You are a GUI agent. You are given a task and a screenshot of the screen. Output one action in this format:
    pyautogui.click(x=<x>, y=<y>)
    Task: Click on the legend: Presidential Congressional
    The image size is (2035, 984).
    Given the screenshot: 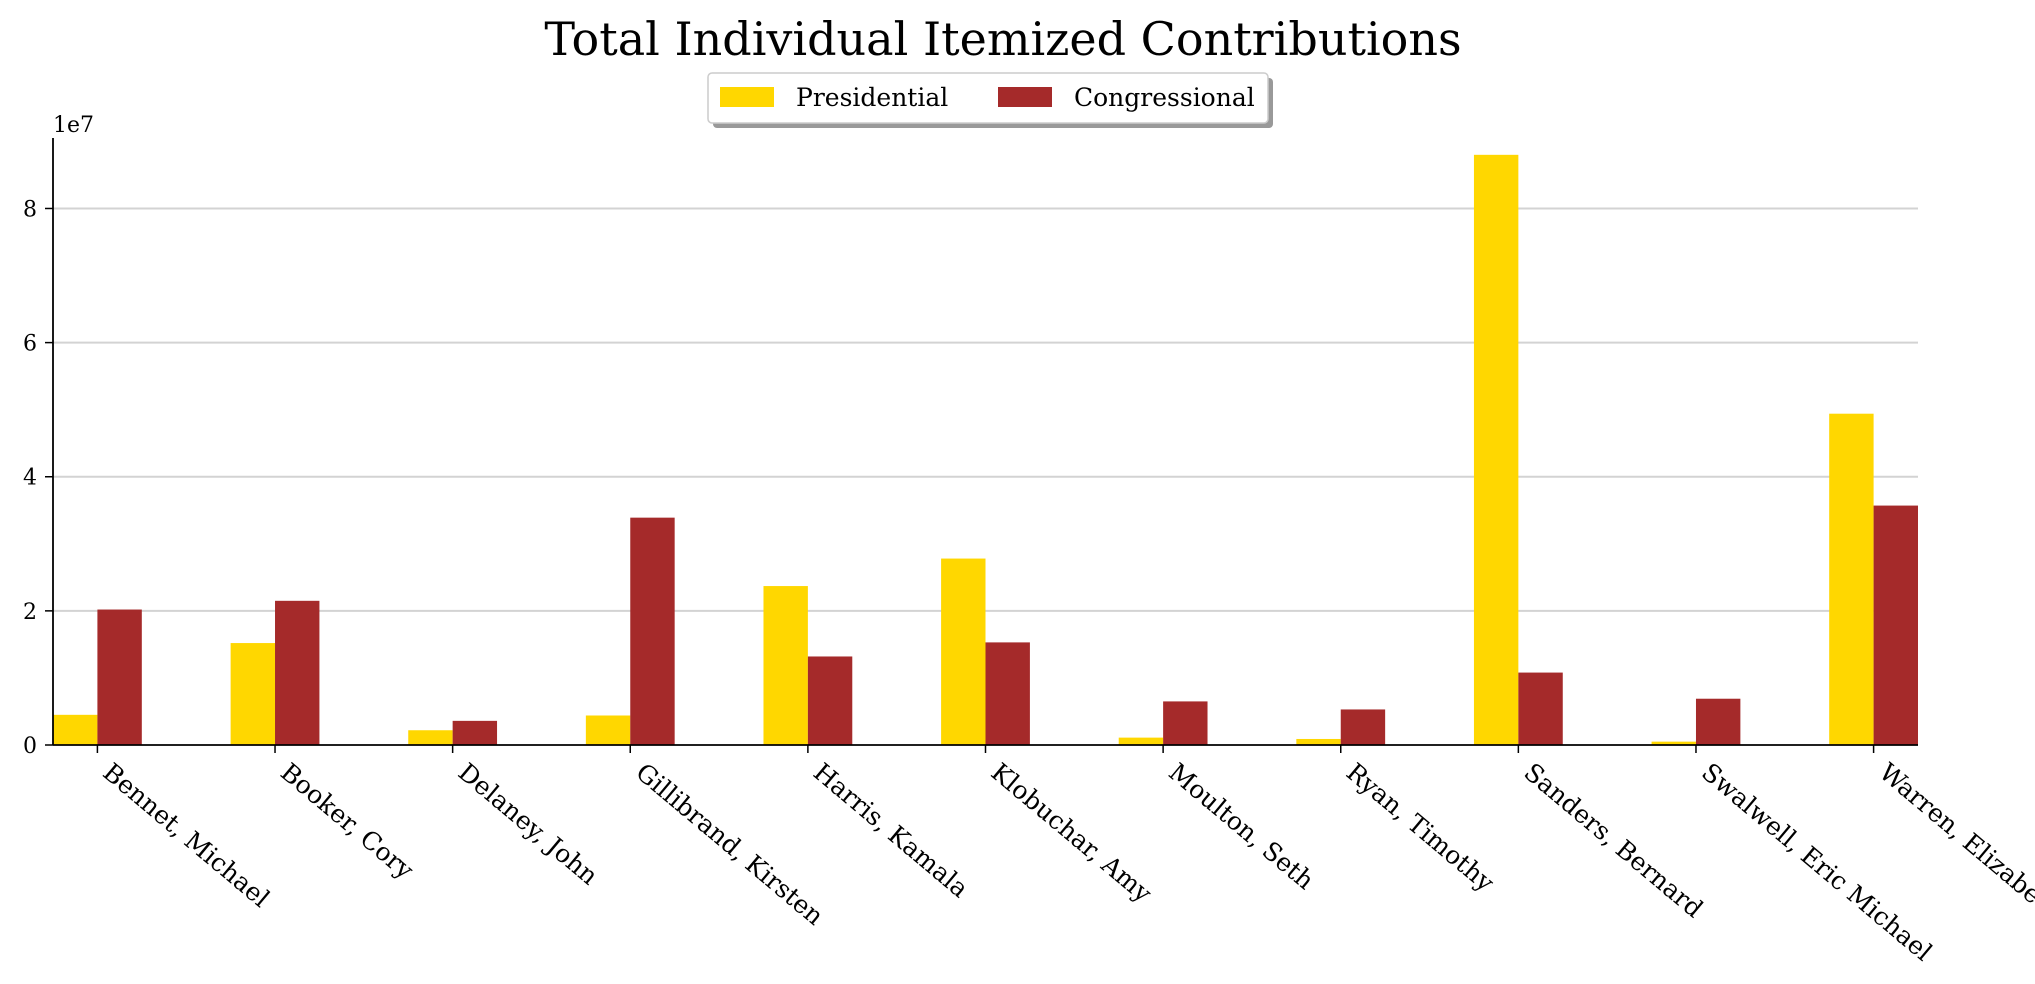 What is the action you would take?
    pyautogui.click(x=990, y=100)
    